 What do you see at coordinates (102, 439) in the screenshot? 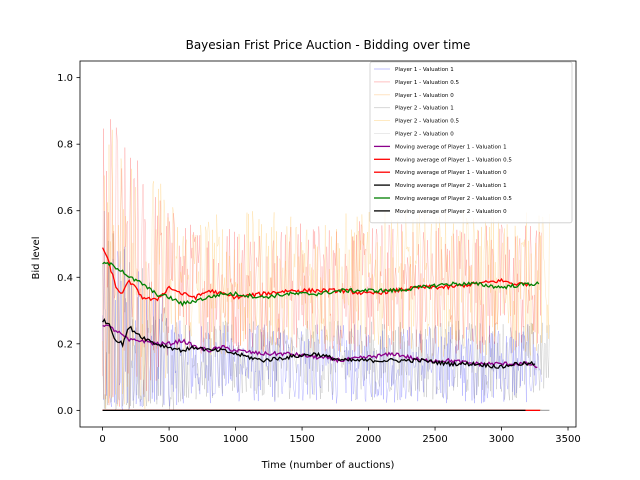
I see `x-tick-label: 0` at bounding box center [102, 439].